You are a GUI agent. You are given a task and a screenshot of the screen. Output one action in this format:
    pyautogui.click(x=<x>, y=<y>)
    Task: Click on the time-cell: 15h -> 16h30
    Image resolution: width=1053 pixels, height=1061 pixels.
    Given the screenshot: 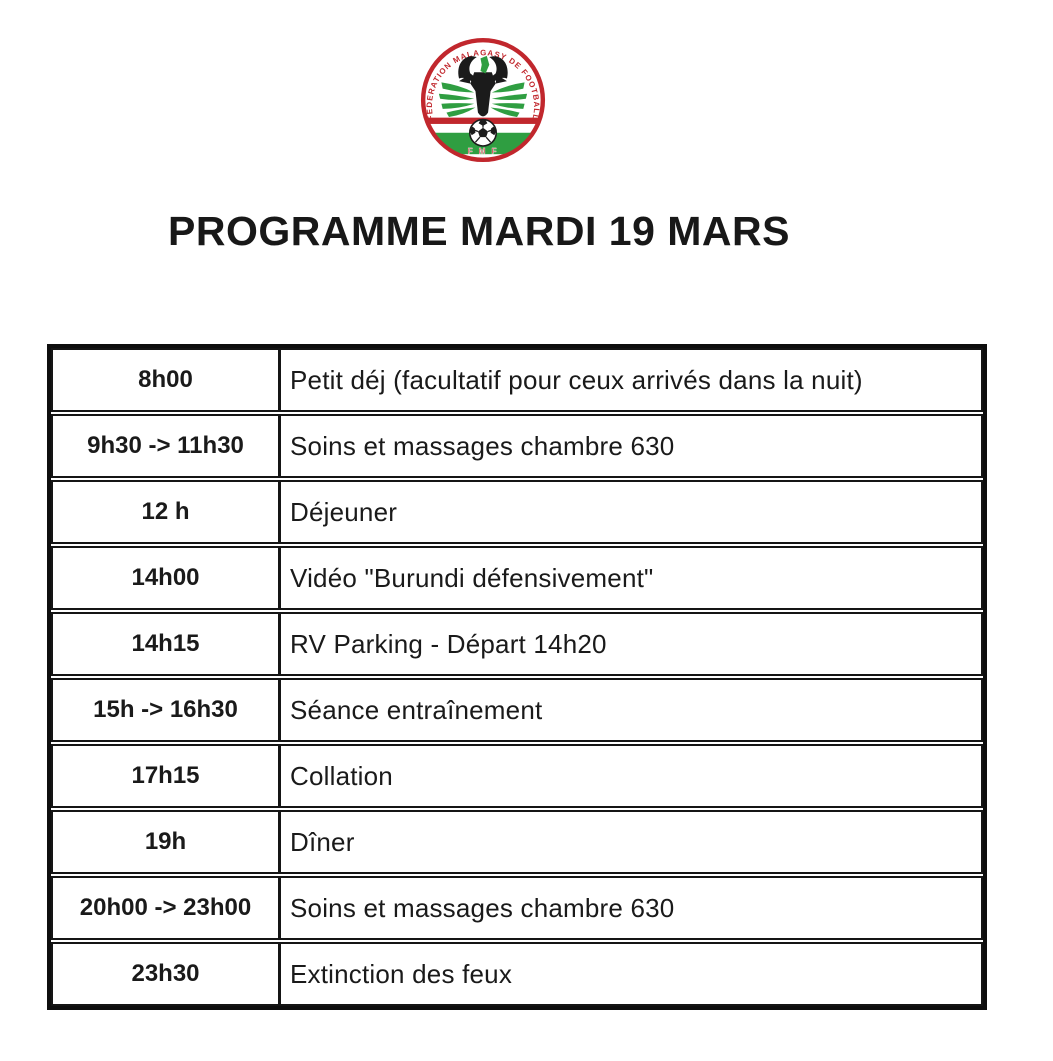 What is the action you would take?
    pyautogui.click(x=167, y=710)
    